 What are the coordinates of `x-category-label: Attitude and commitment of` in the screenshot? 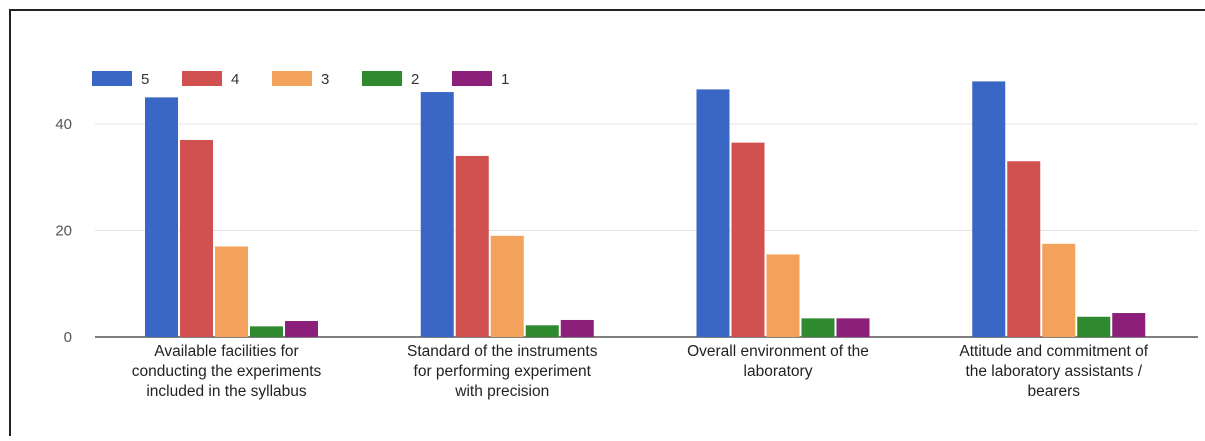 It's located at (1053, 351).